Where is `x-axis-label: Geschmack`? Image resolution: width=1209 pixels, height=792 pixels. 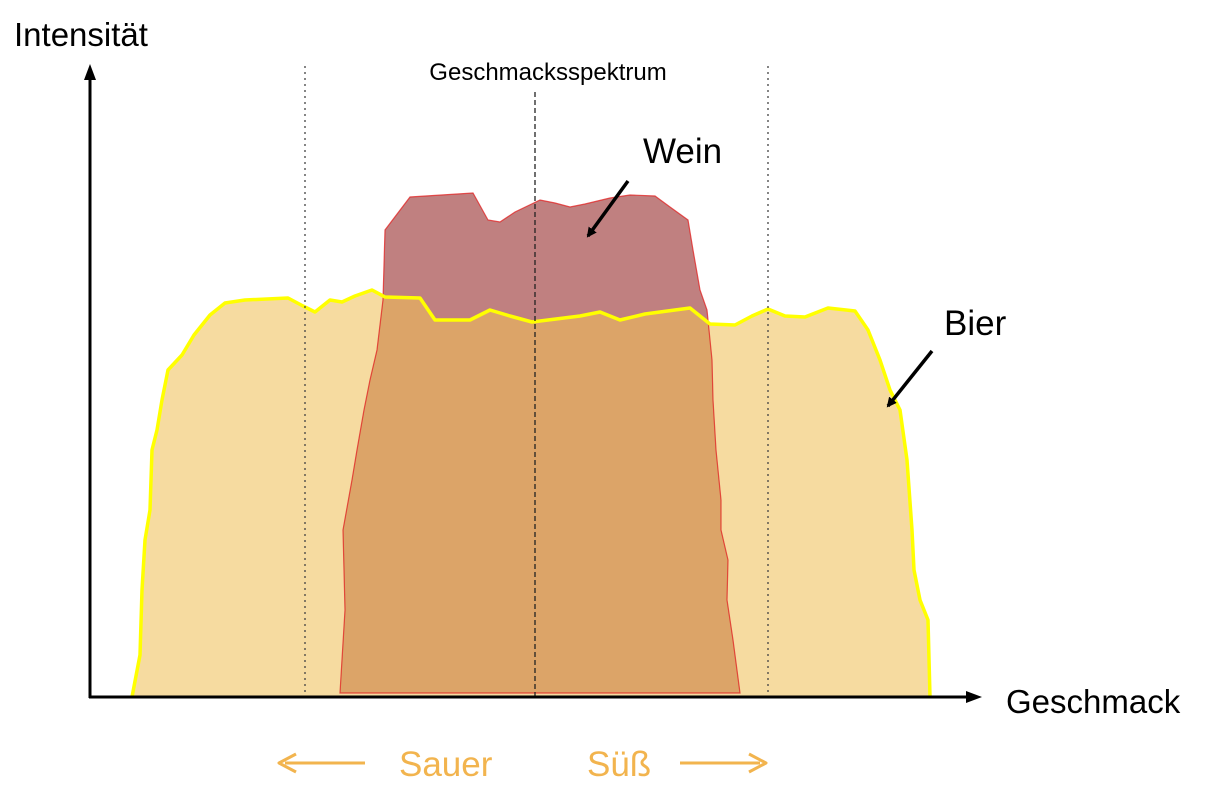
x-axis-label: Geschmack is located at coordinates (1093, 701).